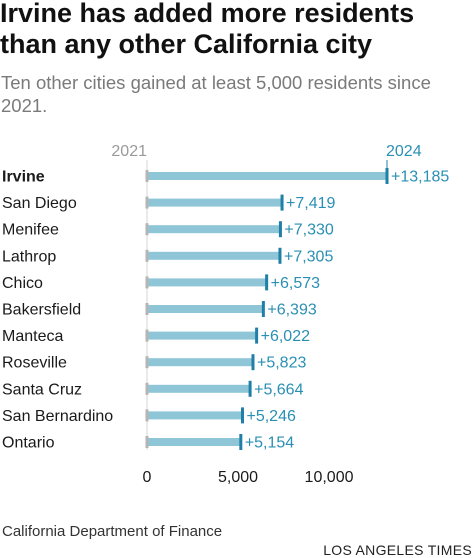  What do you see at coordinates (39, 203) in the screenshot?
I see `category-label: San Diego` at bounding box center [39, 203].